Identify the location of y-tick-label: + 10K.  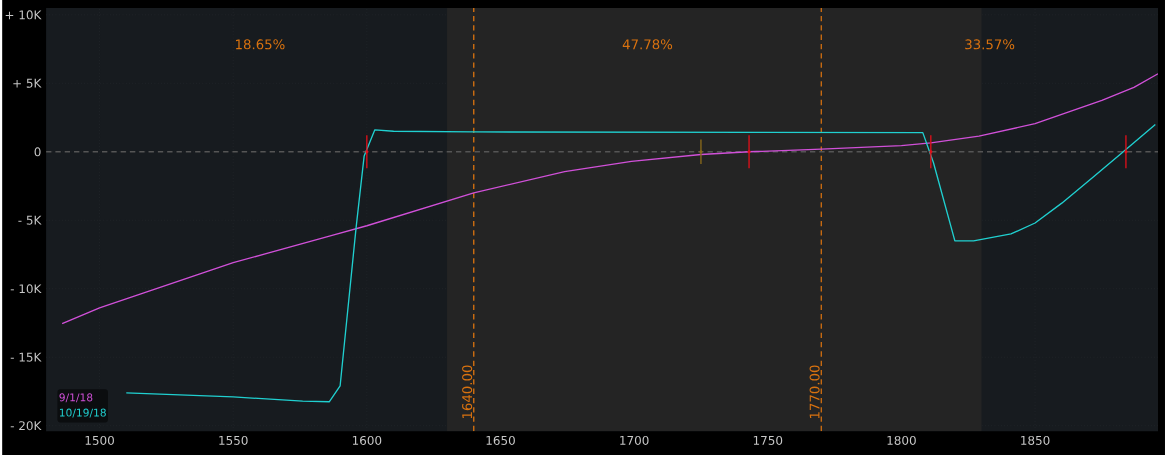
(23, 15).